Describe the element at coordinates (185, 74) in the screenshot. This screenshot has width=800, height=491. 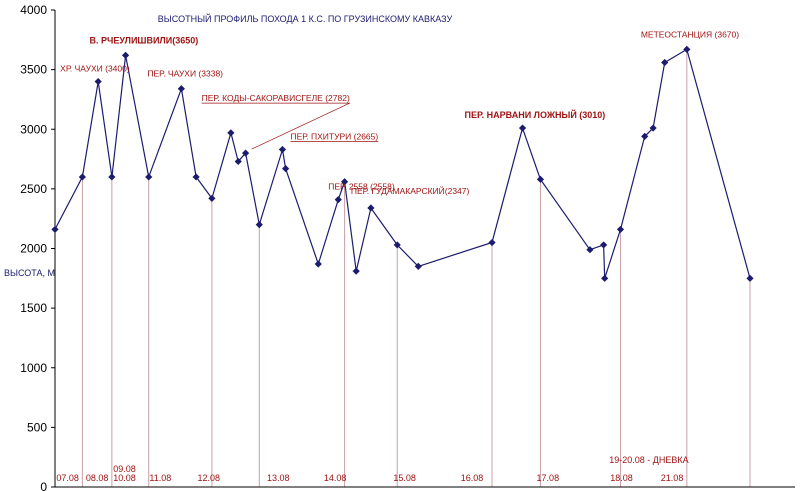
I see `peak-annotation: ПЕР. ЧАУХИ (3338)` at that location.